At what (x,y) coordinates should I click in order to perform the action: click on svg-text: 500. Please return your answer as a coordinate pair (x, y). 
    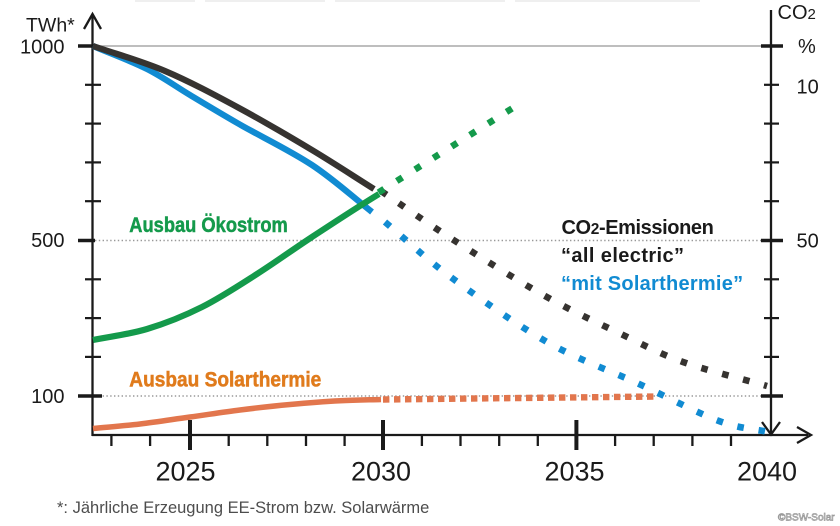
    Looking at the image, I should click on (47, 241).